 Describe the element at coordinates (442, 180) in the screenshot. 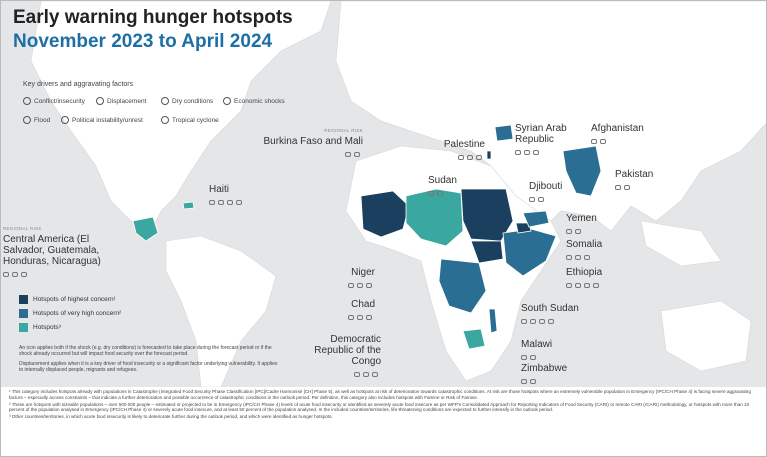

I see `country-name: Sudan` at that location.